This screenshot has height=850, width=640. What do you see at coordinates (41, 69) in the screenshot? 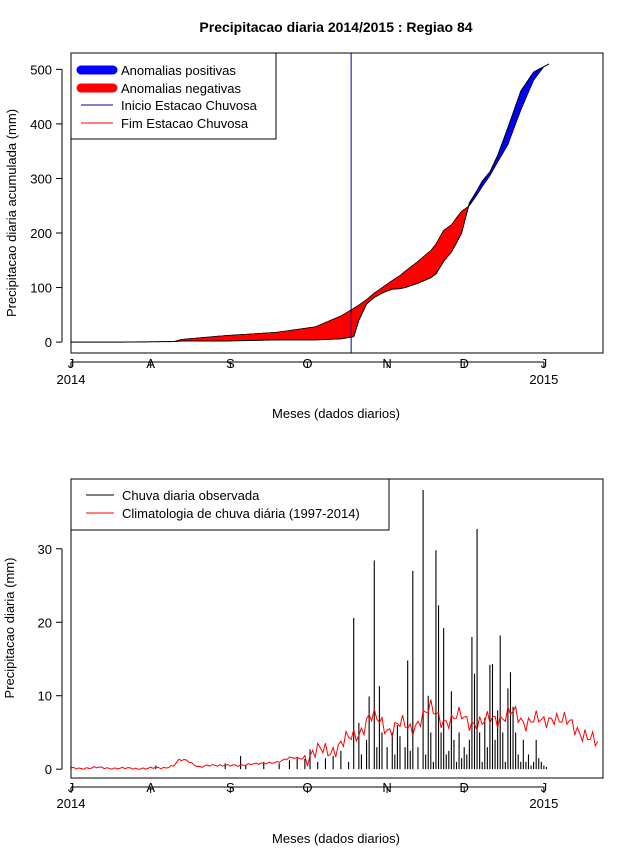
I see `y-tick-label: 500` at bounding box center [41, 69].